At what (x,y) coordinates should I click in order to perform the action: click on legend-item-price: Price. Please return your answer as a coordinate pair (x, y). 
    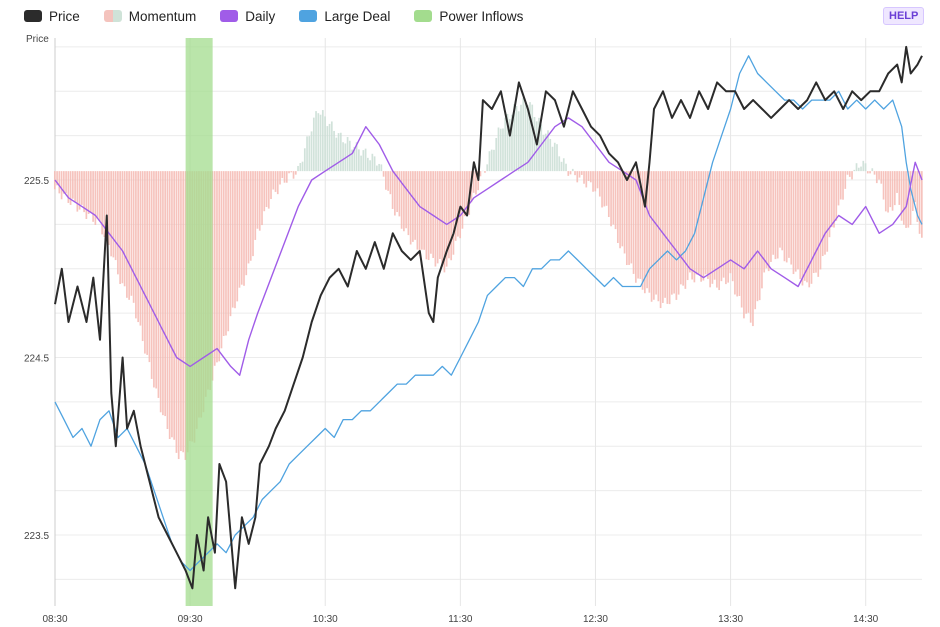
    Looking at the image, I should click on (52, 16).